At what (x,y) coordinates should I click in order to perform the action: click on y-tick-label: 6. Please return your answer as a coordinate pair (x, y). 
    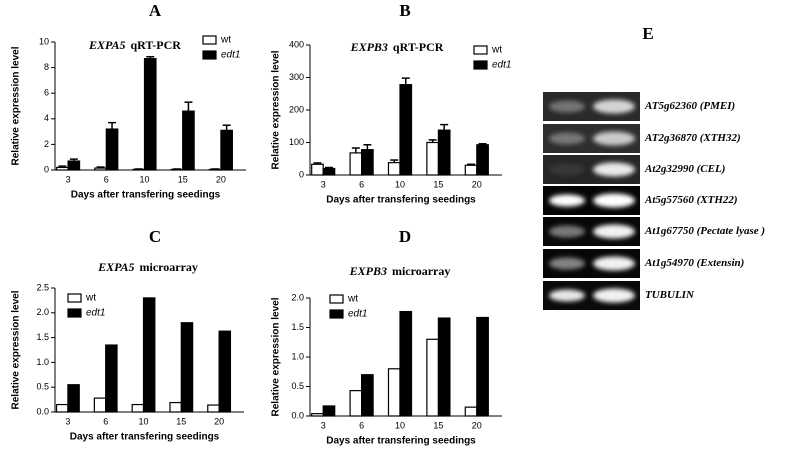
    Looking at the image, I should click on (46, 93).